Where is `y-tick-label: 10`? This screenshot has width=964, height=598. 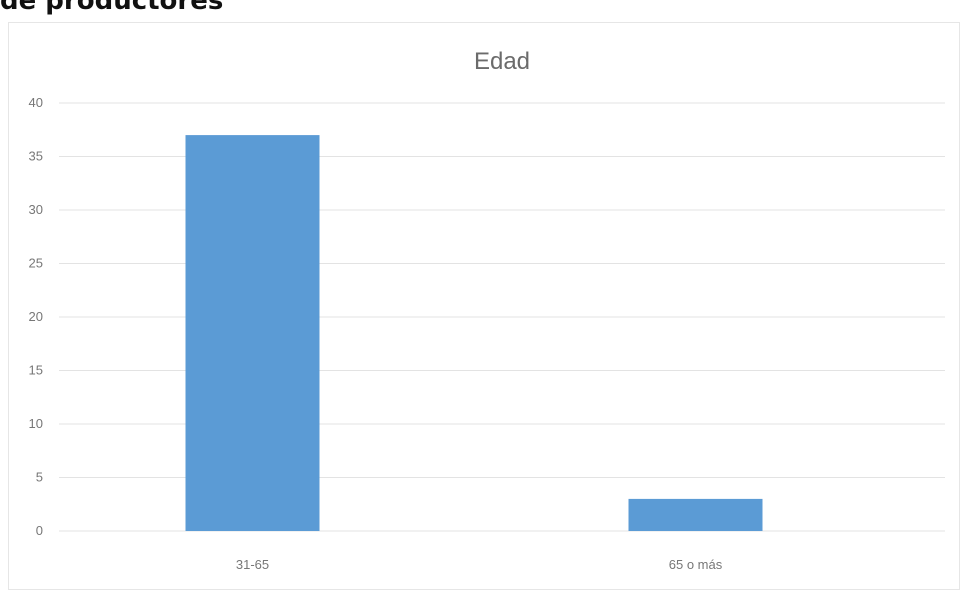
y-tick-label: 10 is located at coordinates (36, 423).